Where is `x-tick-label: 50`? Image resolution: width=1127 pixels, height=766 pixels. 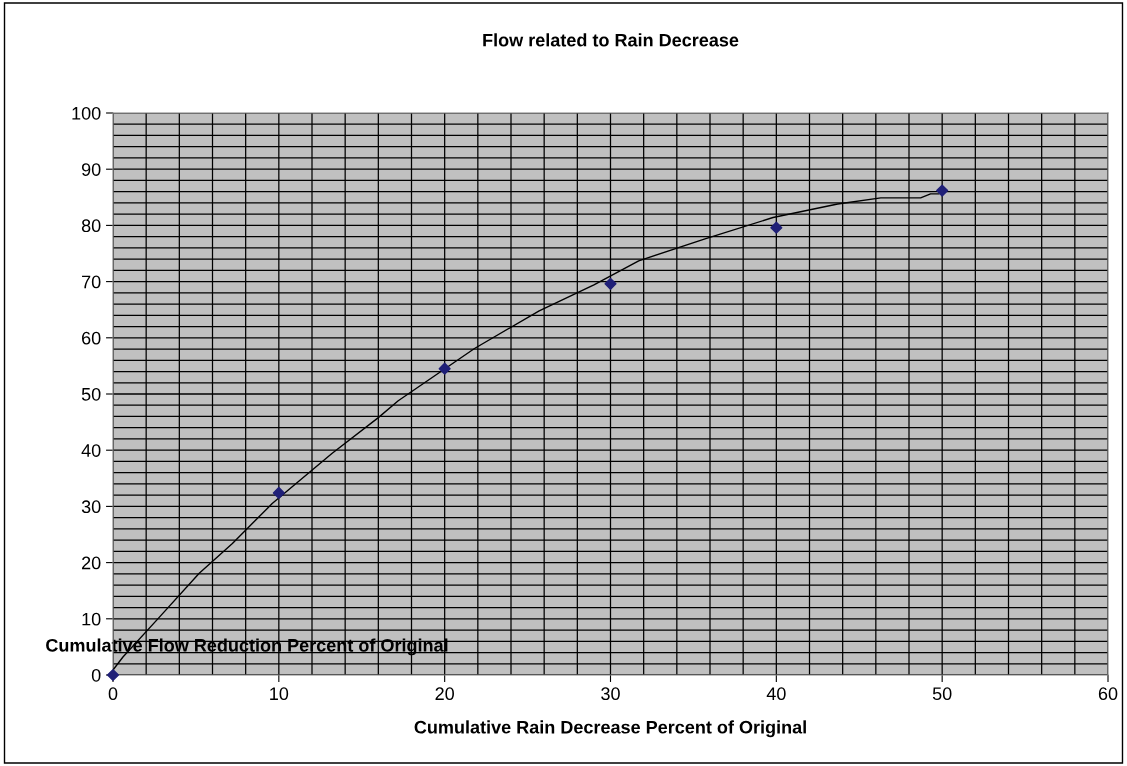 x-tick-label: 50 is located at coordinates (942, 694).